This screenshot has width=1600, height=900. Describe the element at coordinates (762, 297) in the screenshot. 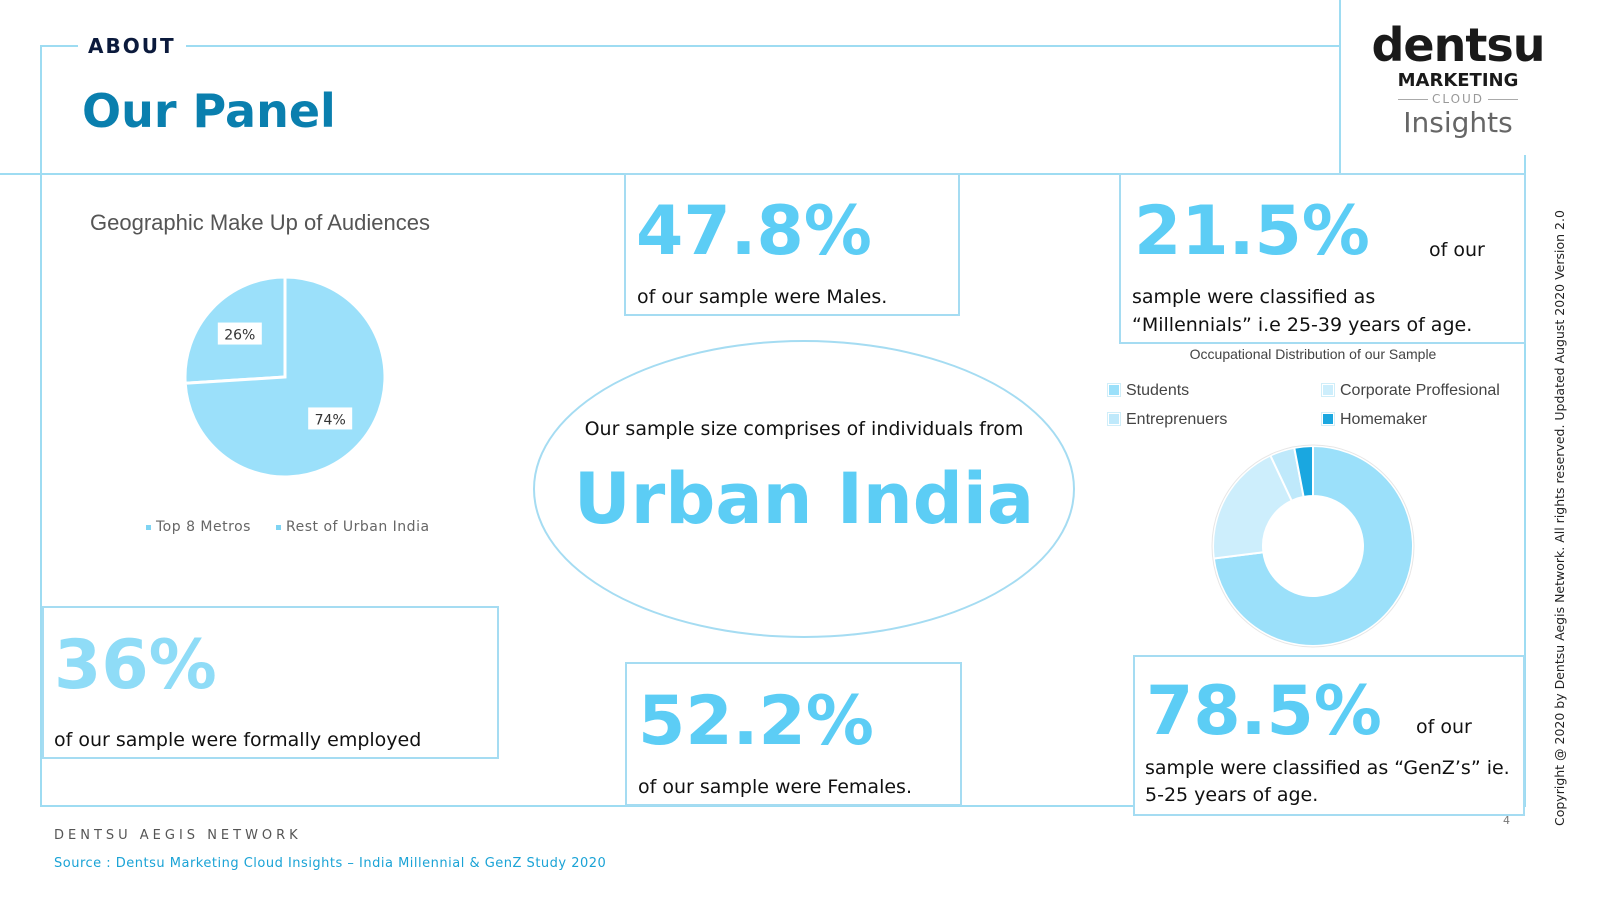

I see `stat-males-text: of our sample were Males.` at that location.